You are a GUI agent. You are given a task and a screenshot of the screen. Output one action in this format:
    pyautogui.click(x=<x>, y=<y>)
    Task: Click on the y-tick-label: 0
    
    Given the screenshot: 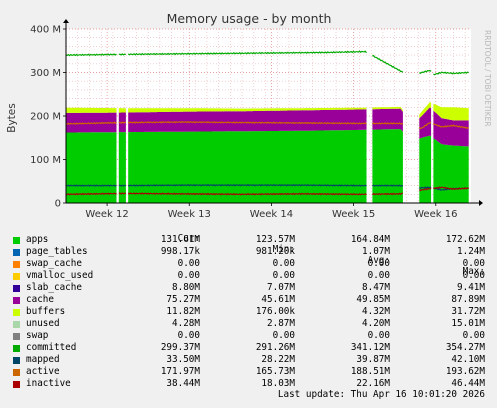 What is the action you would take?
    pyautogui.click(x=58, y=204)
    